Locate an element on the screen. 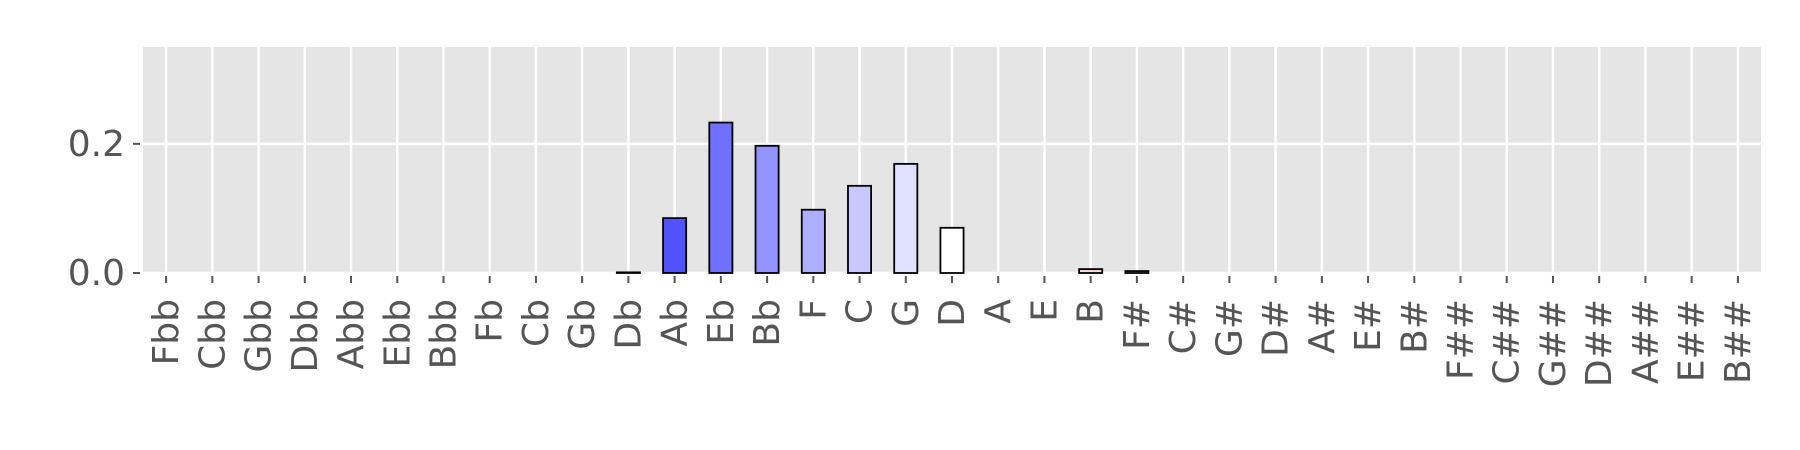 The image size is (1800, 450). x-tick-label: D is located at coordinates (952, 313).